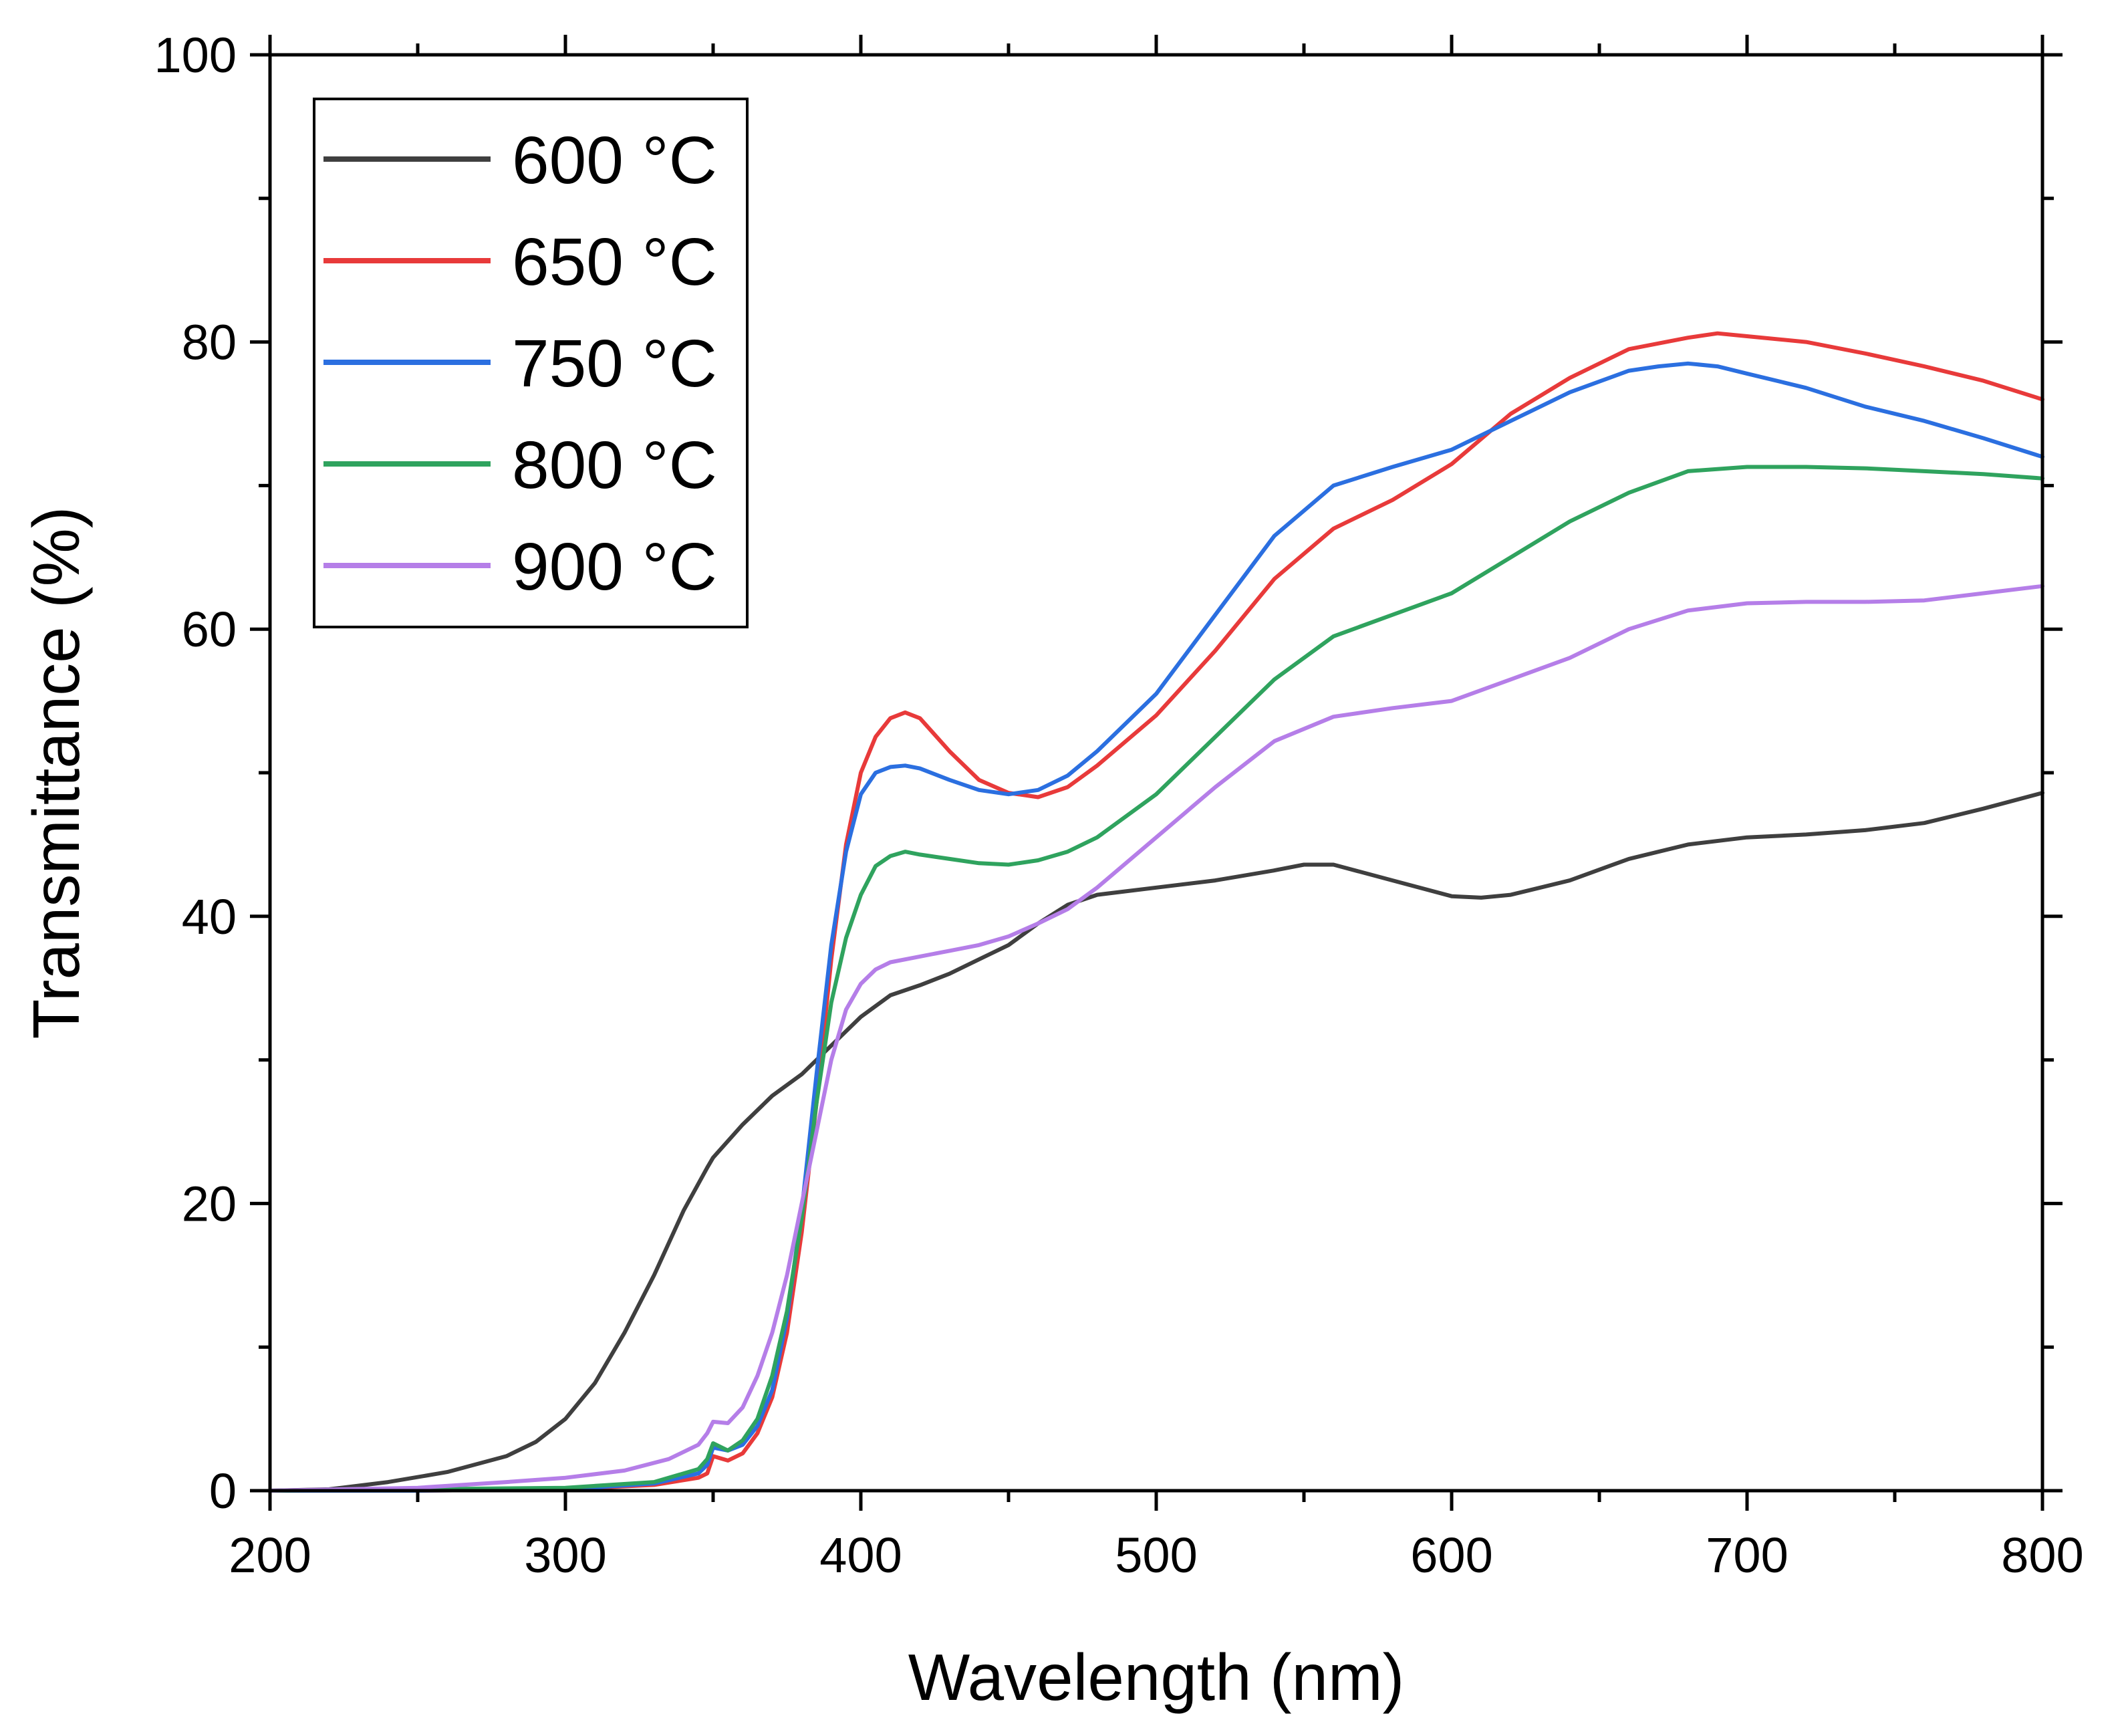  What do you see at coordinates (196, 55) in the screenshot?
I see `y-tick-label: 100` at bounding box center [196, 55].